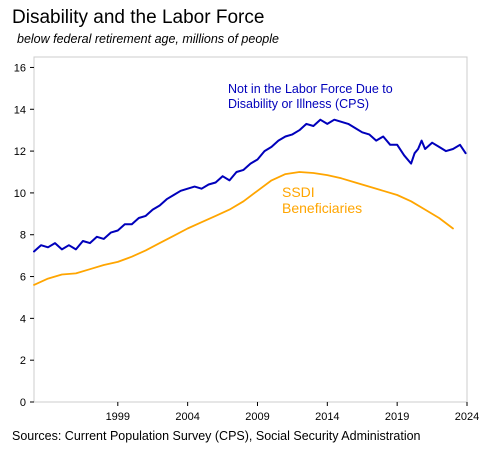  What do you see at coordinates (467, 417) in the screenshot?
I see `x-tick-label: 2024` at bounding box center [467, 417].